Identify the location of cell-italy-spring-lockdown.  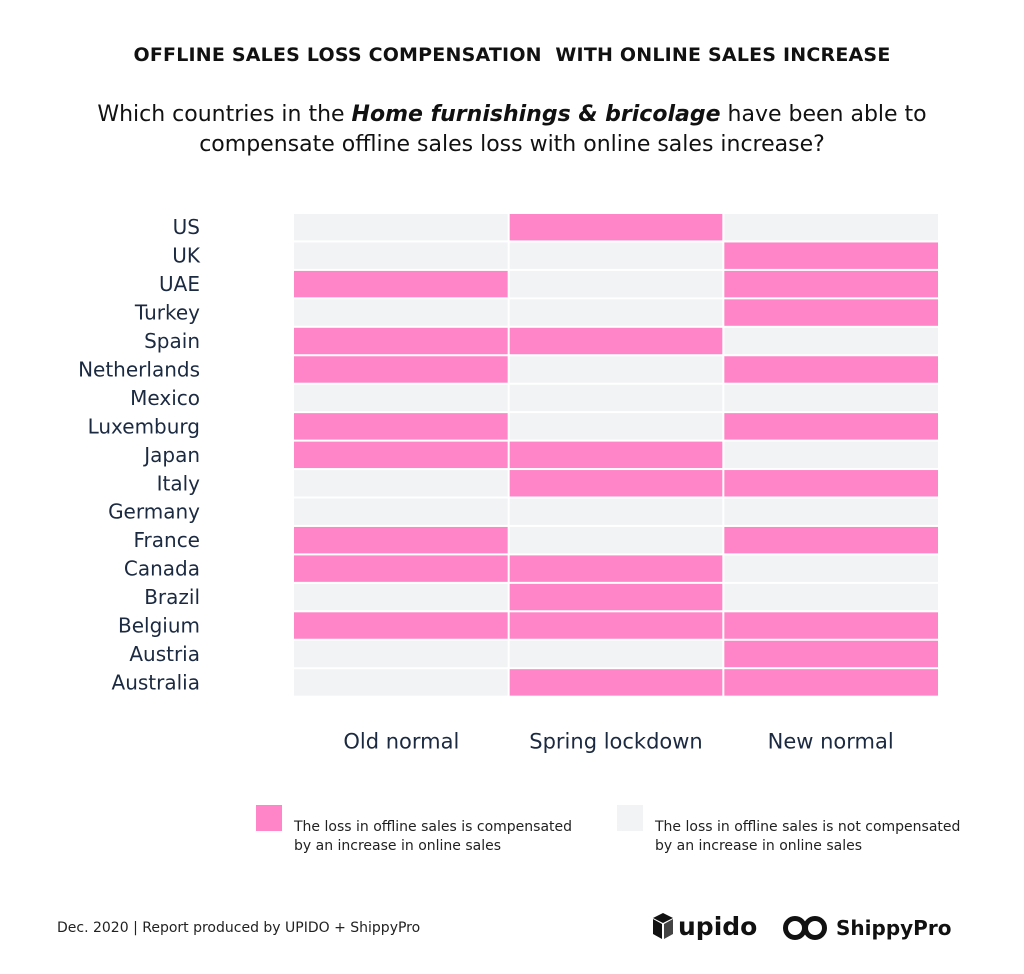
(616, 483).